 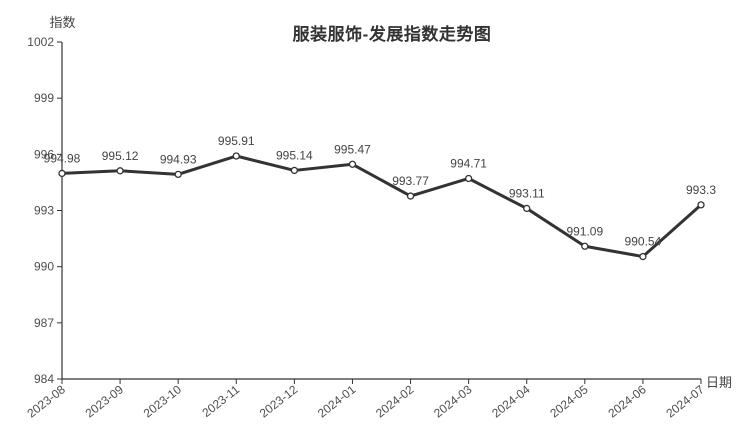 What do you see at coordinates (719, 382) in the screenshot?
I see `x-axis-name: 日期` at bounding box center [719, 382].